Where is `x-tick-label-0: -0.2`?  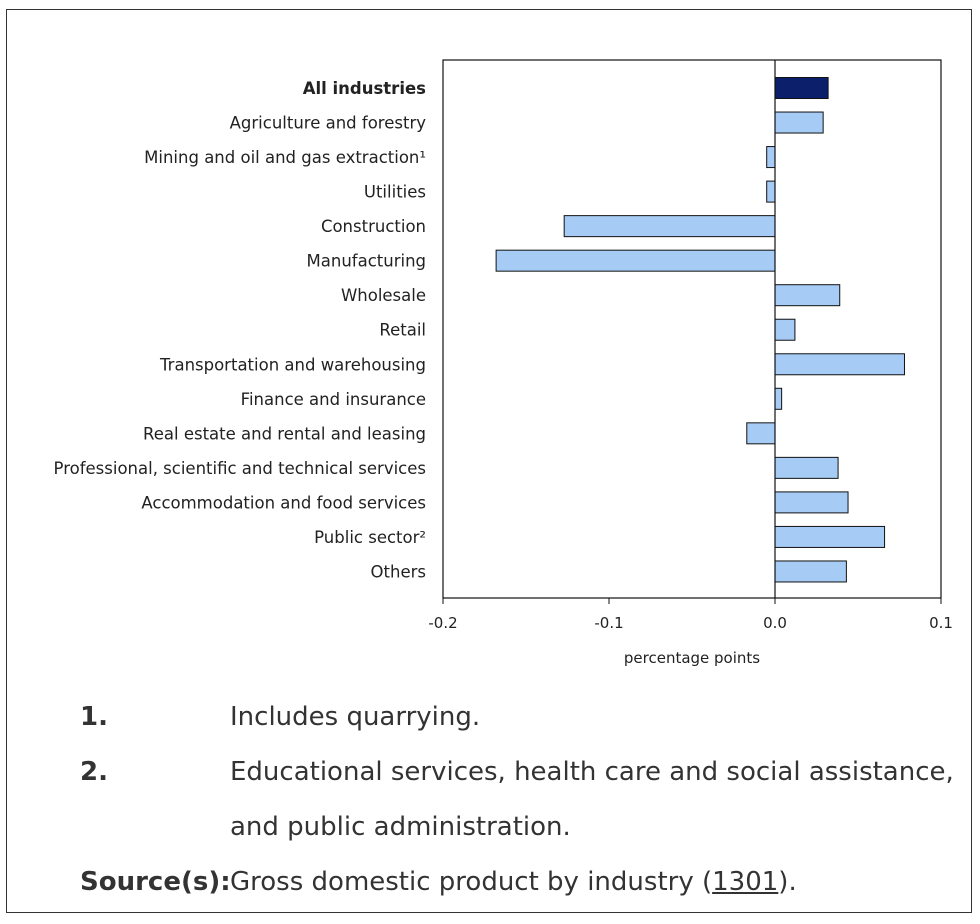
x-tick-label-0: -0.2 is located at coordinates (442, 623).